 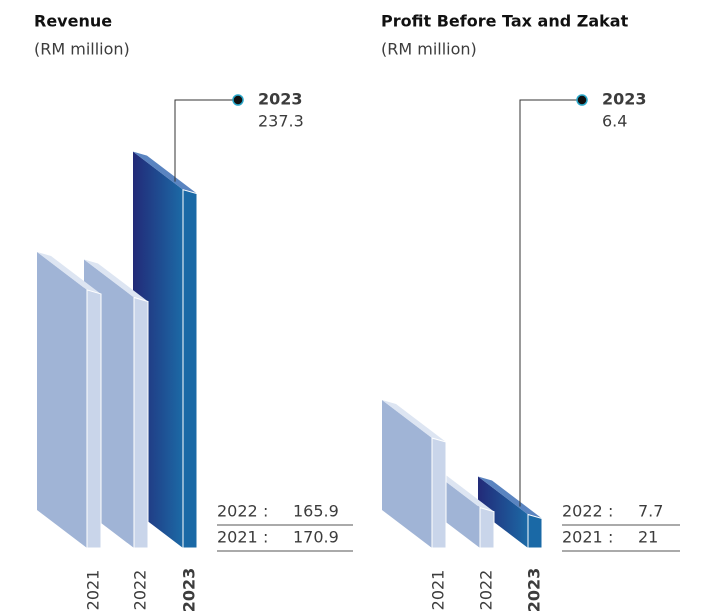 I want to click on list-value: 21, so click(x=648, y=537).